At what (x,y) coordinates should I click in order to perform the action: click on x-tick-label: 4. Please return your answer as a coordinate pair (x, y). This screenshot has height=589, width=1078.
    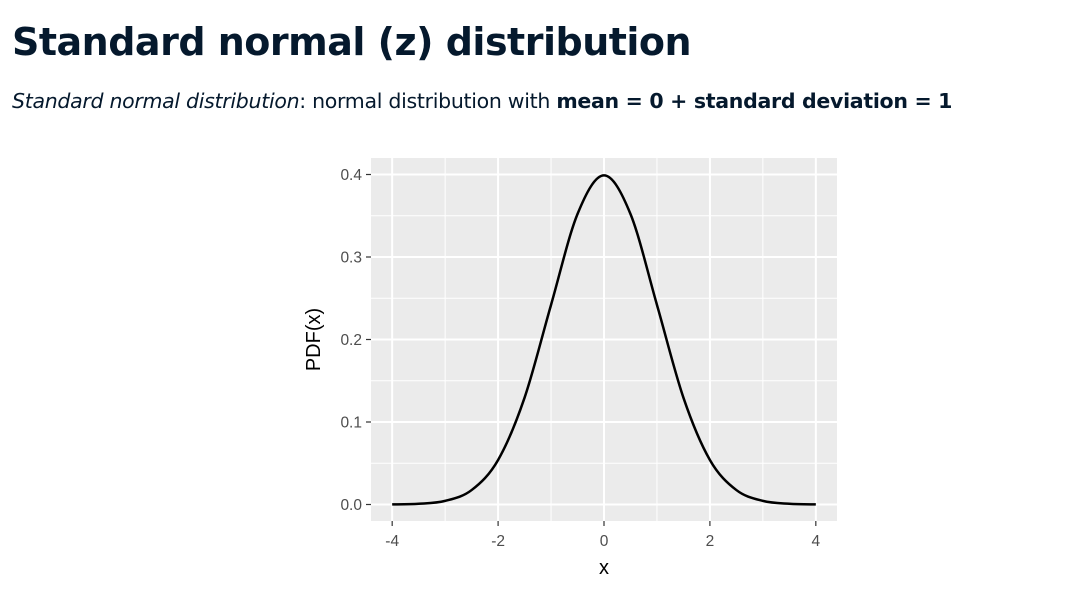
    Looking at the image, I should click on (816, 541).